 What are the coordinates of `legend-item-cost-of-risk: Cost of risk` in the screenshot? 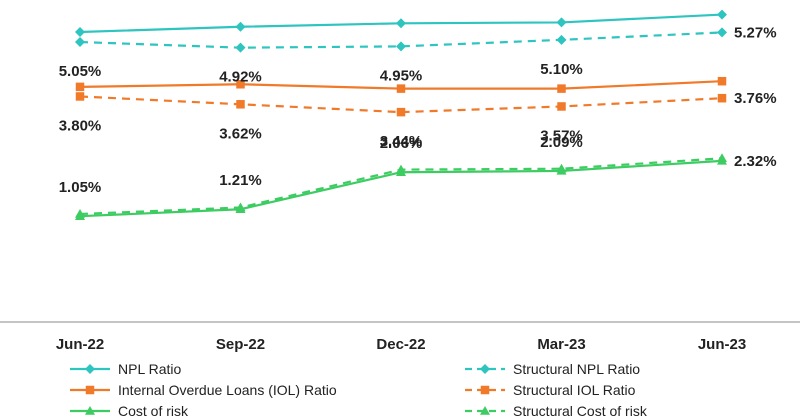 It's located at (129, 410).